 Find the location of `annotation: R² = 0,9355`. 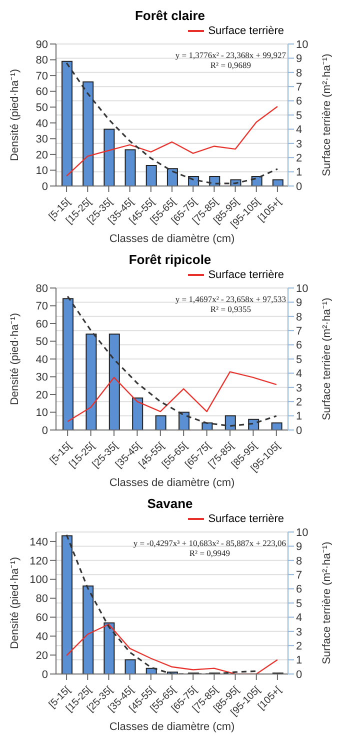

annotation: R² = 0,9355 is located at coordinates (230, 309).